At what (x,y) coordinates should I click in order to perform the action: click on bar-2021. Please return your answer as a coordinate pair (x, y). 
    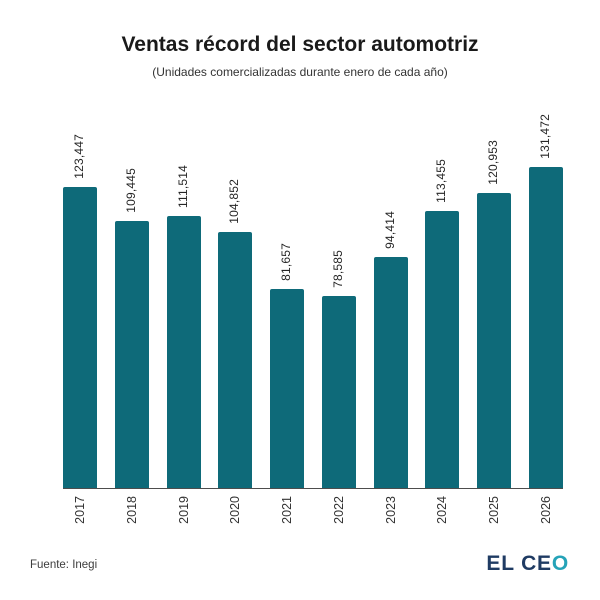
    Looking at the image, I should click on (287, 388).